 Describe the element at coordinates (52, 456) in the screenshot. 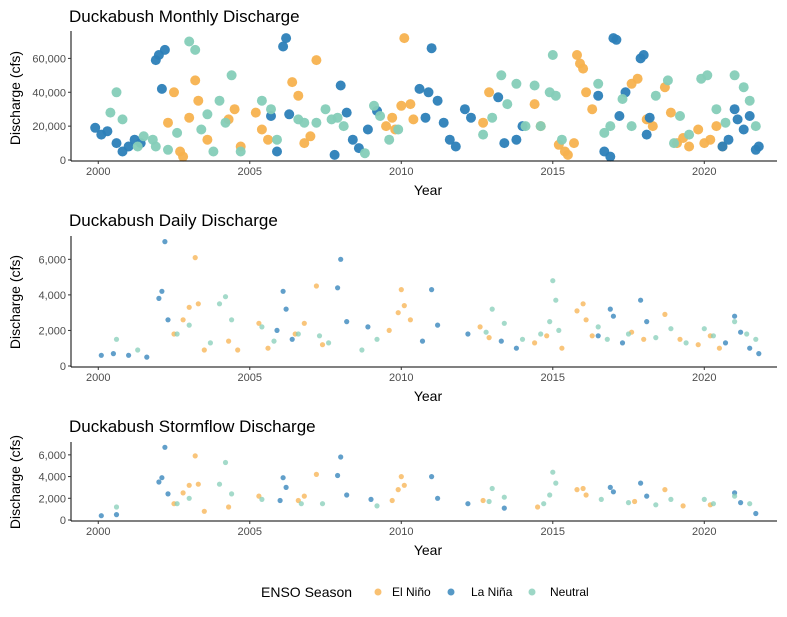

I see `y-tick-label: 6,000` at that location.